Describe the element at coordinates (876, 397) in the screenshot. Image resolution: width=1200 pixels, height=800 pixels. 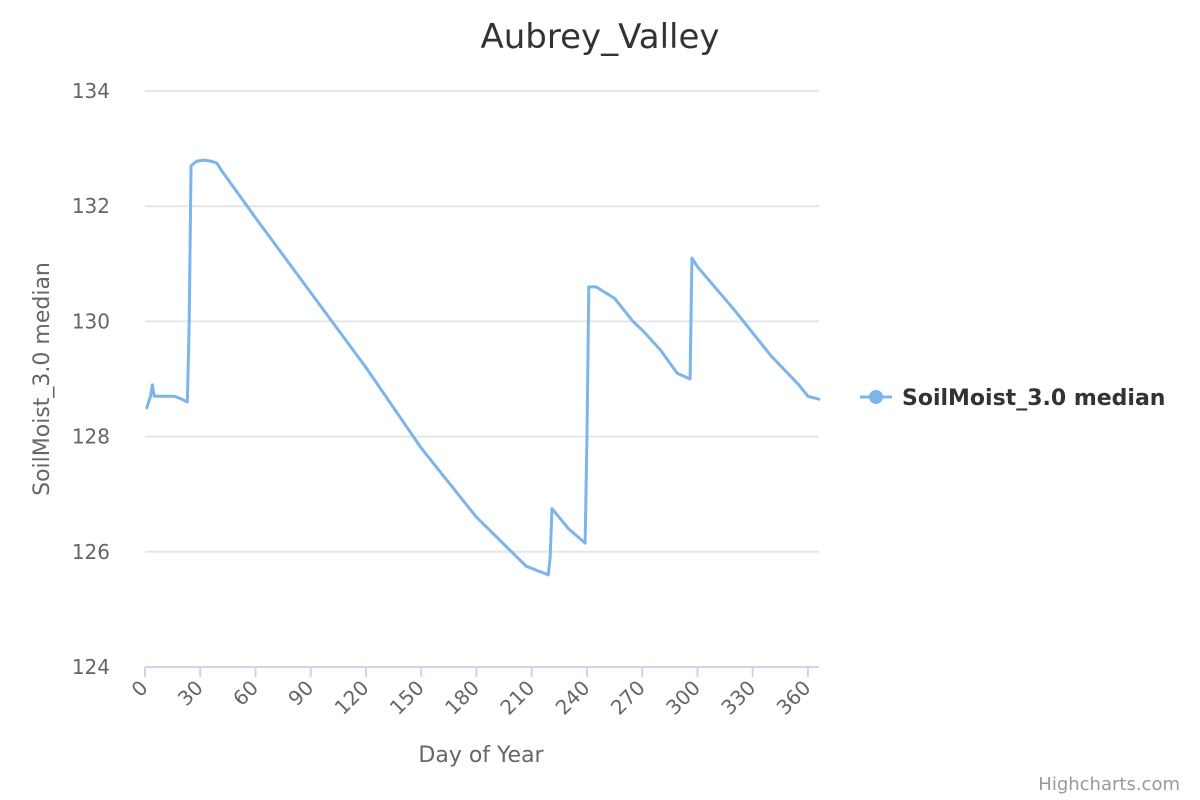
I see `legend-marker` at that location.